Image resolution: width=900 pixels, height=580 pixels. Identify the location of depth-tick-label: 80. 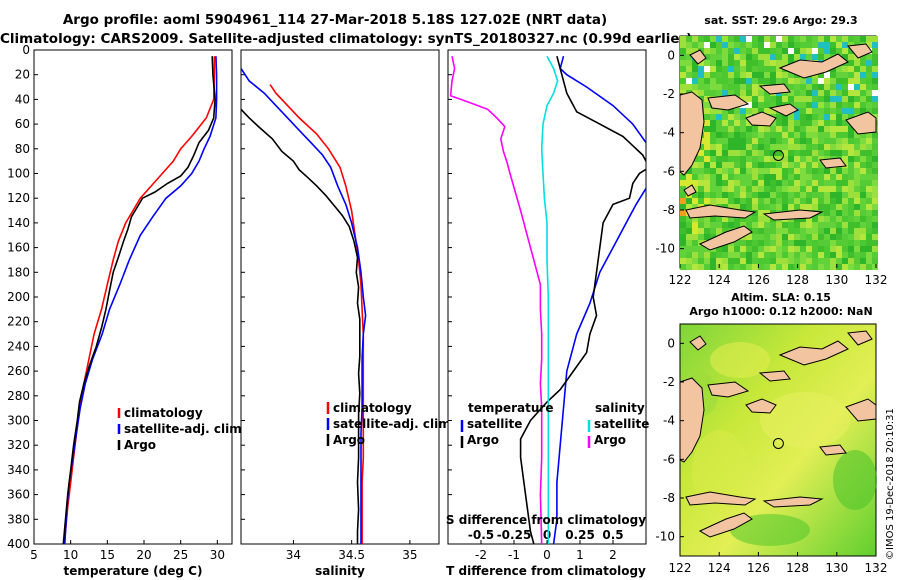
(22, 149).